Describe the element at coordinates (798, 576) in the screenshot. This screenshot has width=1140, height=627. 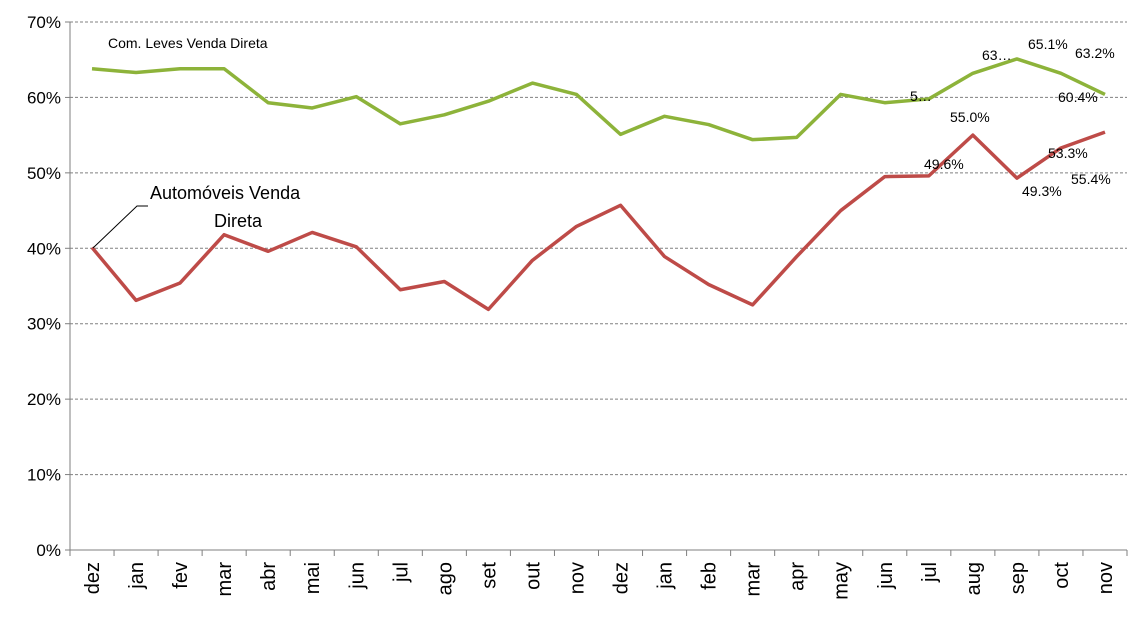
I see `x-tick-label: apr` at that location.